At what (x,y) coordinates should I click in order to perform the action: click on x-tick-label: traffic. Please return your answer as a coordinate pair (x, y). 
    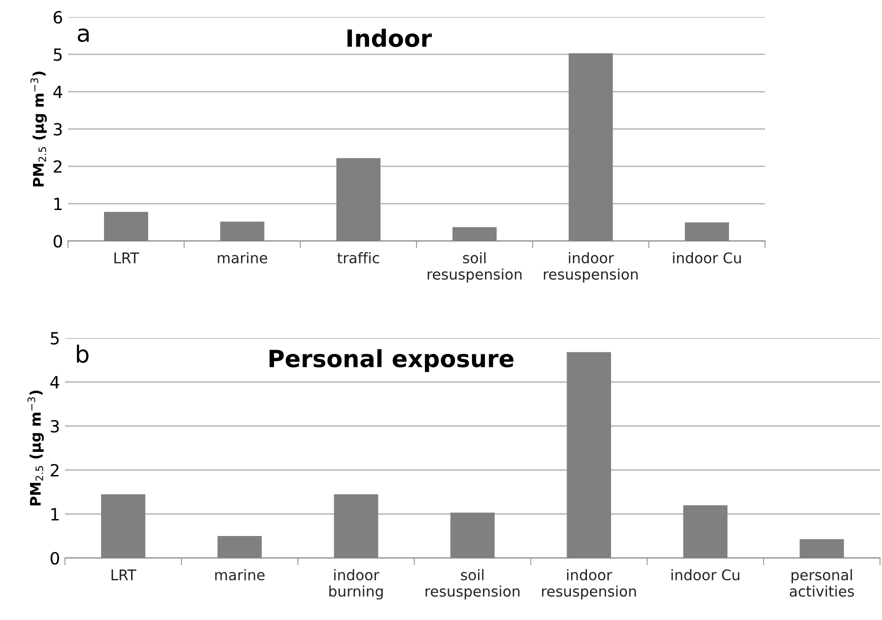
    Looking at the image, I should click on (358, 258).